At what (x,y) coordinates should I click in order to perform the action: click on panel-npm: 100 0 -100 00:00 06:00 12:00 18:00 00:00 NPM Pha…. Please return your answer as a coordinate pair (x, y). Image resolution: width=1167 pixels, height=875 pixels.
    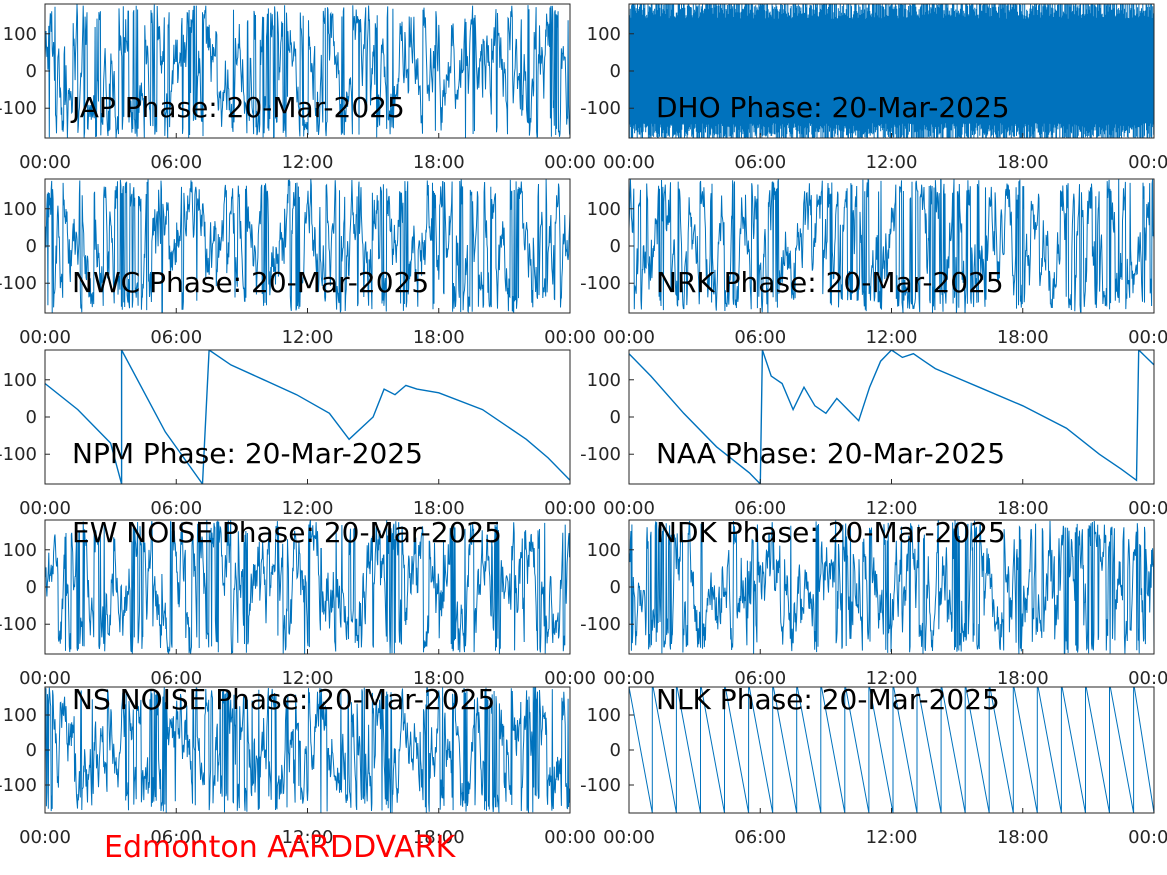
    Looking at the image, I should click on (298, 434).